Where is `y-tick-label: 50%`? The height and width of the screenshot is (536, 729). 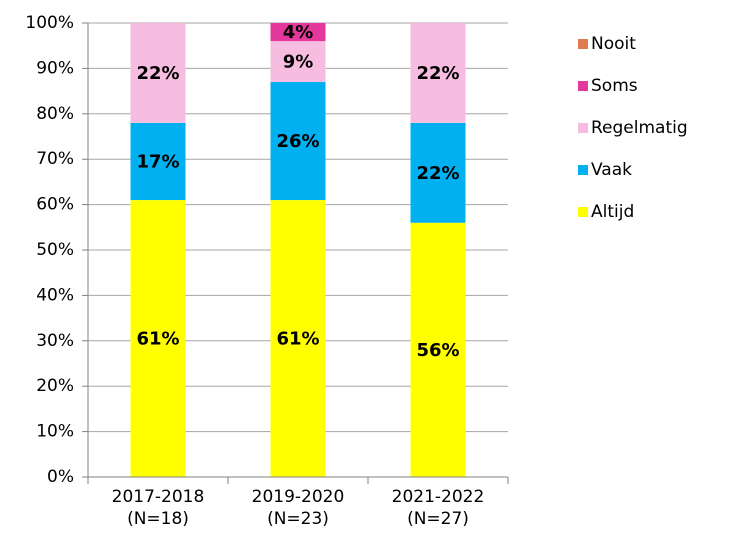
y-tick-label: 50% is located at coordinates (55, 250).